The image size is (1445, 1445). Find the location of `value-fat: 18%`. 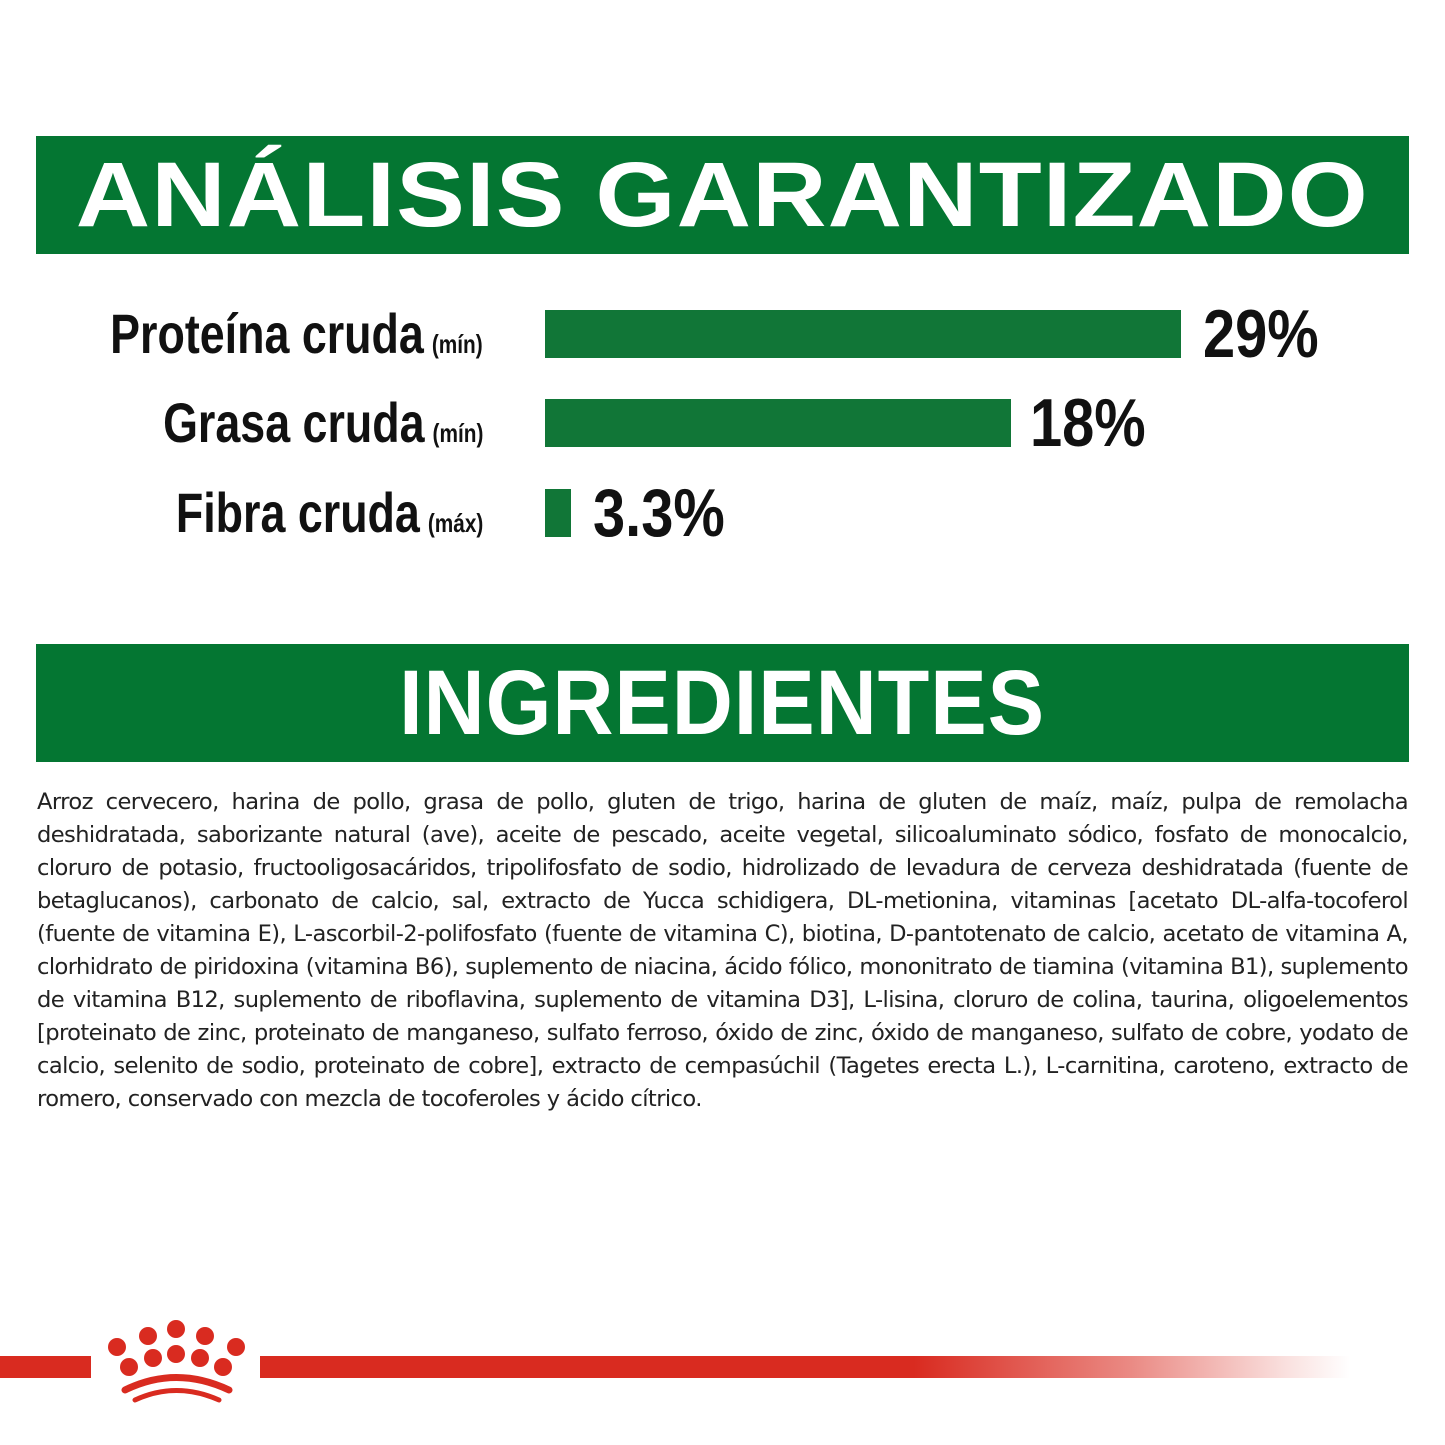

value-fat: 18% is located at coordinates (1088, 423).